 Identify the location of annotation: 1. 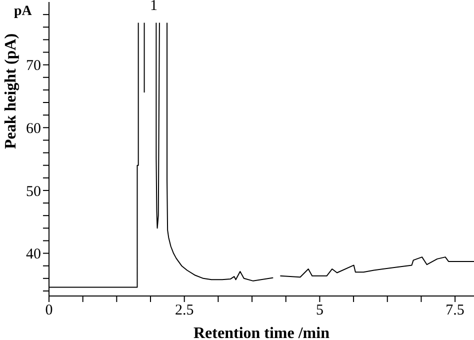
(154, 7).